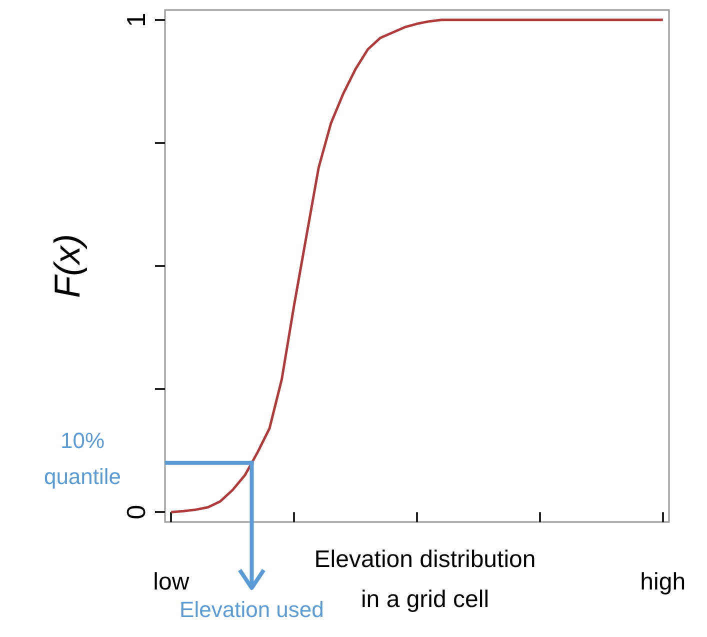 Image resolution: width=707 pixels, height=637 pixels. What do you see at coordinates (663, 582) in the screenshot?
I see `x-tick-label: high` at bounding box center [663, 582].